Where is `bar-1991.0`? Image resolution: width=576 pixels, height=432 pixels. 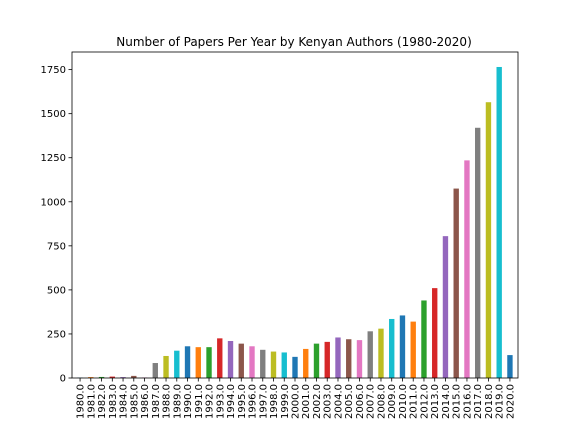 bar-1991.0 is located at coordinates (198, 362).